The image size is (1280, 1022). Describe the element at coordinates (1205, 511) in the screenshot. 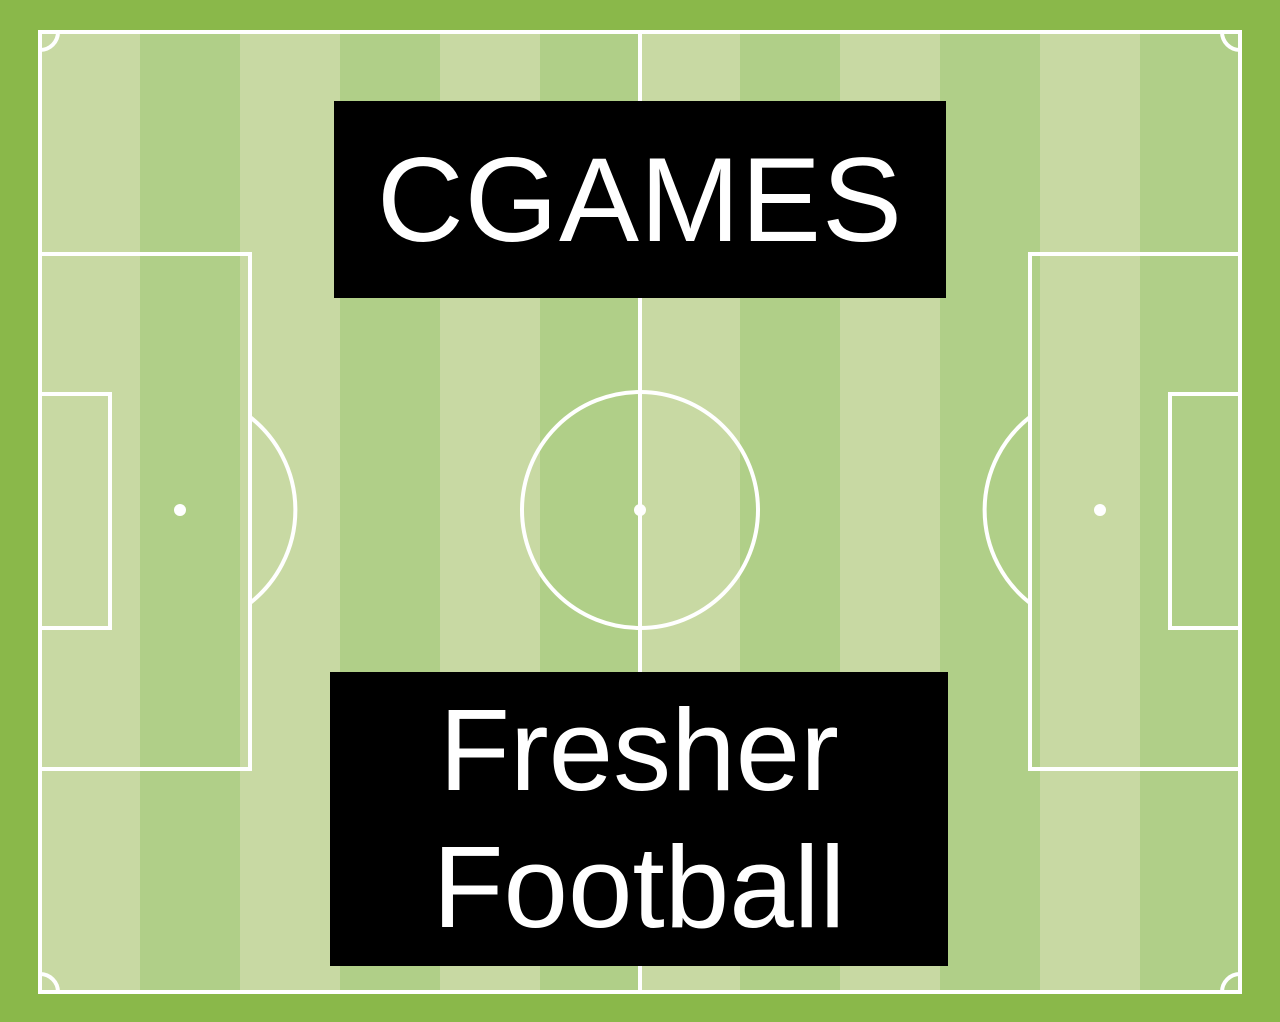

I see `right-goal-area` at that location.